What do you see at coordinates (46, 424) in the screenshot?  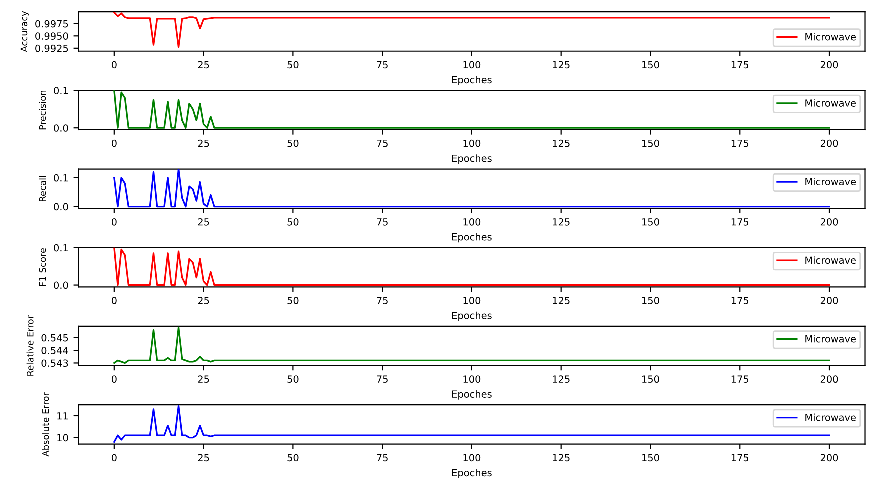 I see `y-axis-title: Absolute Error` at bounding box center [46, 424].